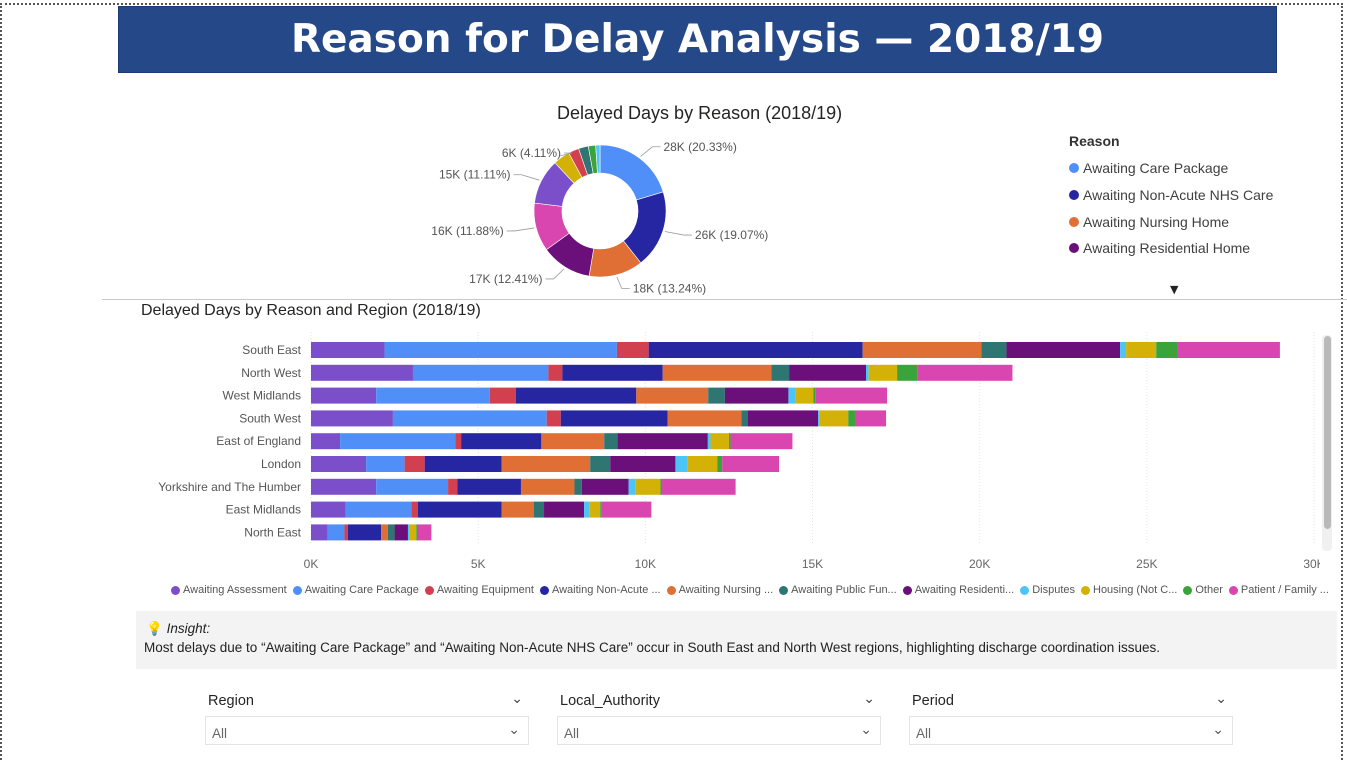  What do you see at coordinates (1171, 195) in the screenshot?
I see `donut-legend-item: Awaiting Non-Acute NHS Care` at bounding box center [1171, 195].